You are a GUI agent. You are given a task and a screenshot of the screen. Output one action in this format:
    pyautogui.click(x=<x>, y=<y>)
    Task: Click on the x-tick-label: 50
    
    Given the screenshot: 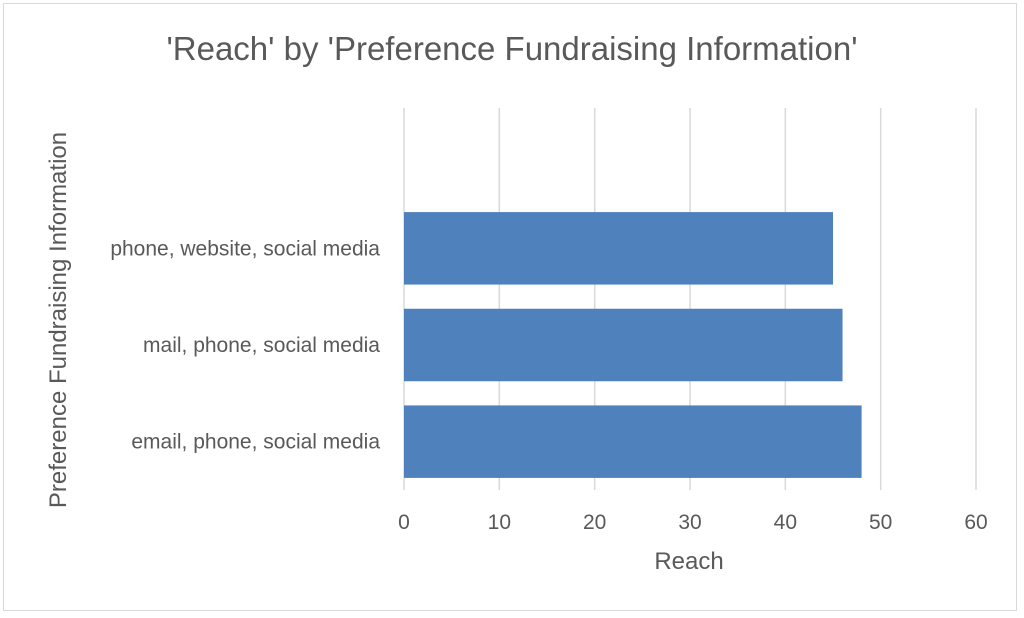 What is the action you would take?
    pyautogui.click(x=880, y=522)
    